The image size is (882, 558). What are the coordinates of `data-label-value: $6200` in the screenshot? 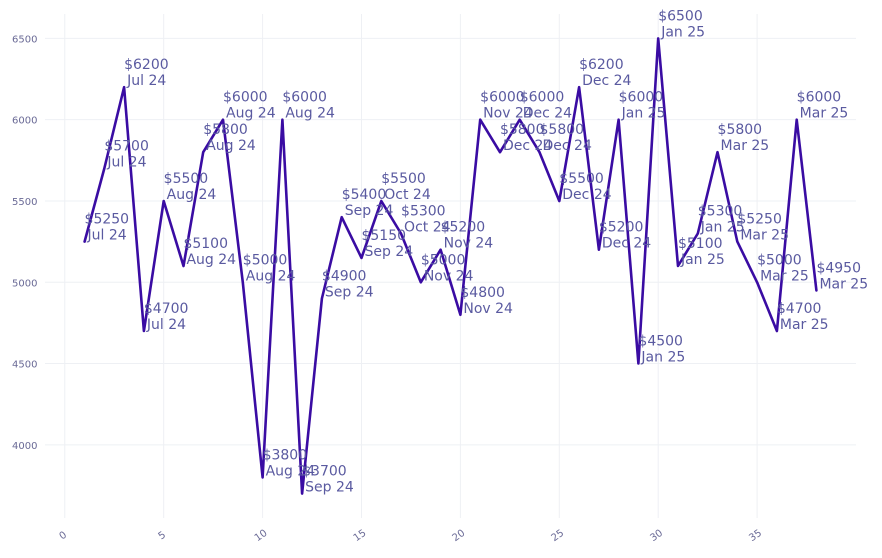 It's located at (601, 65).